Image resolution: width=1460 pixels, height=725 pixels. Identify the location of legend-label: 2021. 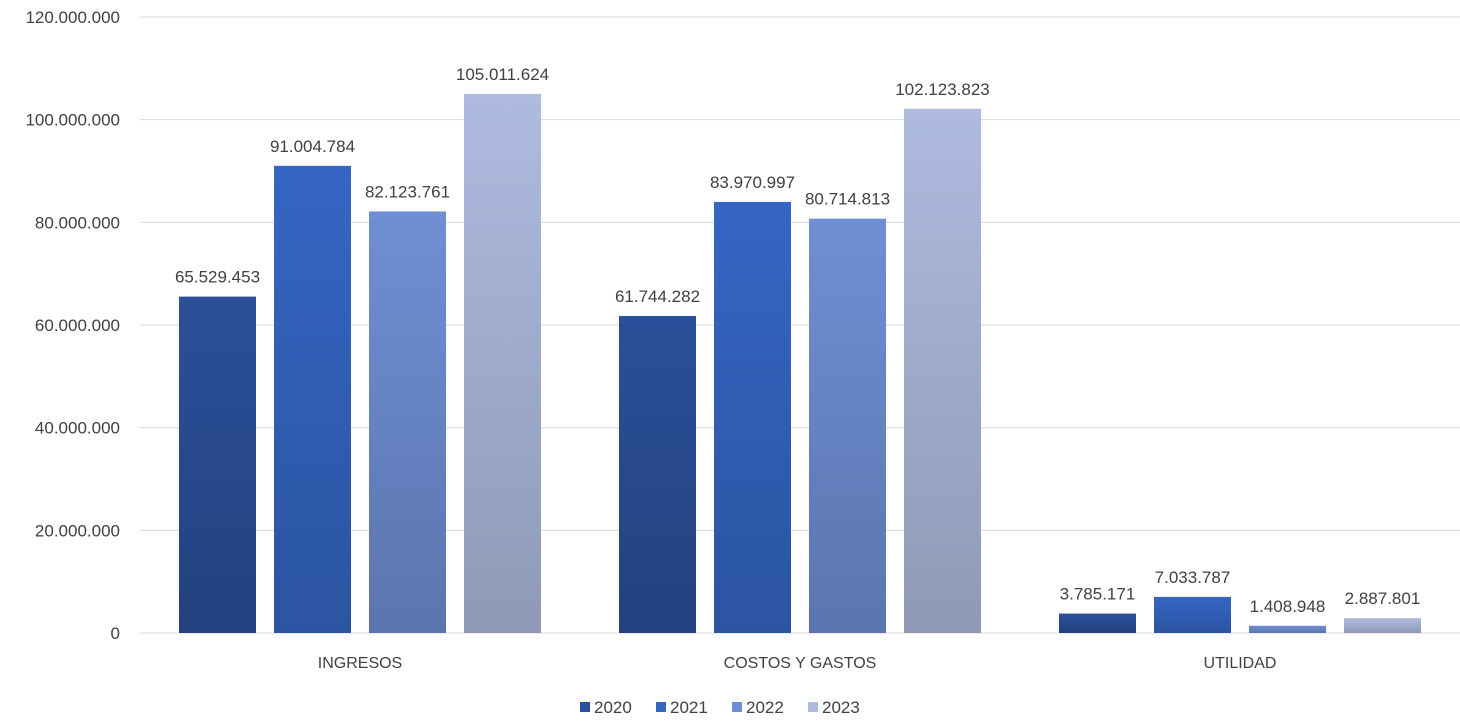
(689, 707).